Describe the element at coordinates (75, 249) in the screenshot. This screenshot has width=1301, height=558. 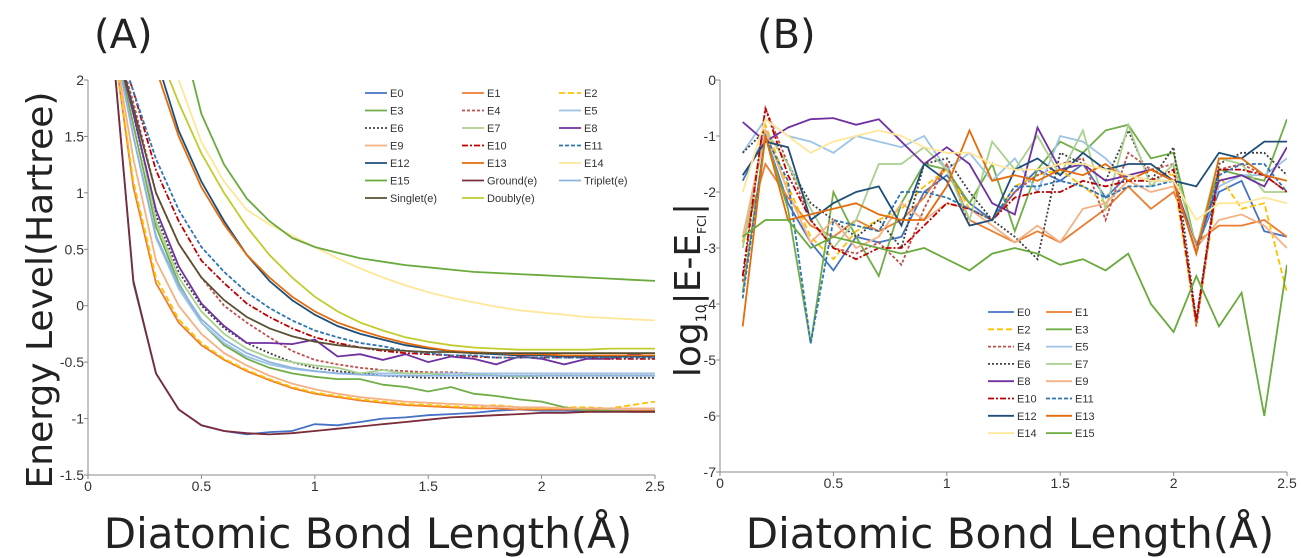
I see `y-tick-label: 0.5` at that location.